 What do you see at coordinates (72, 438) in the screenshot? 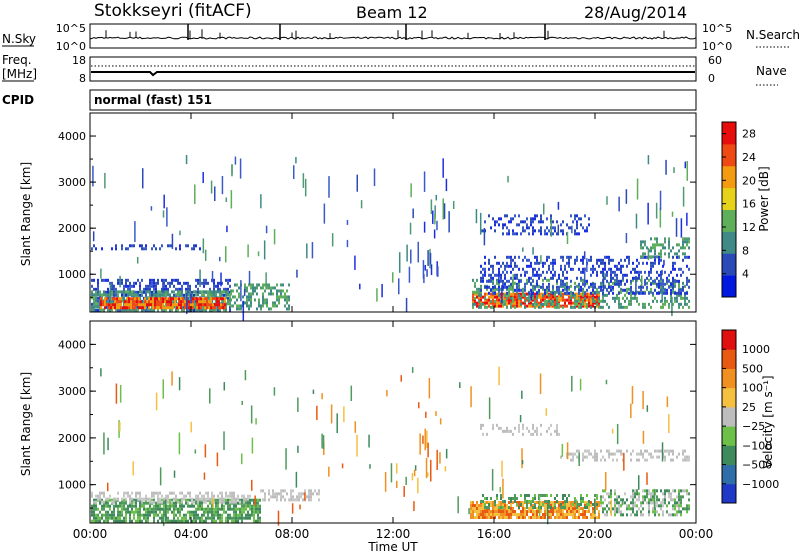
I see `y-tick-label: 2000` at bounding box center [72, 438].